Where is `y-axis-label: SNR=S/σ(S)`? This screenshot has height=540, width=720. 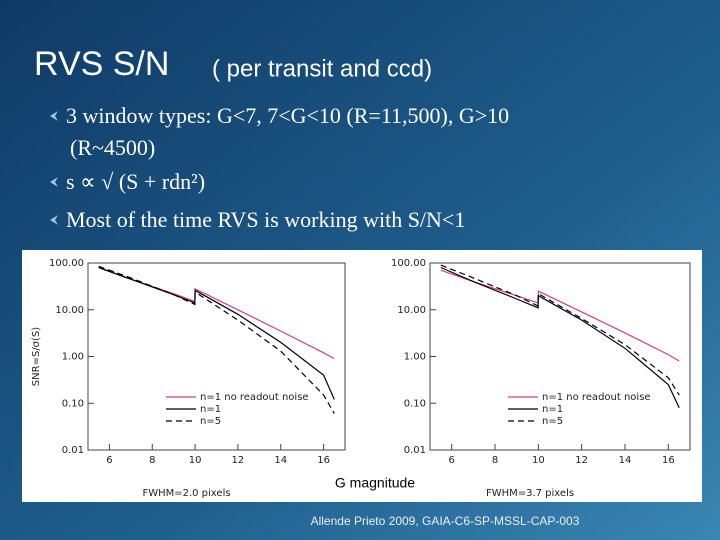 y-axis-label: SNR=S/σ(S) is located at coordinates (36, 356).